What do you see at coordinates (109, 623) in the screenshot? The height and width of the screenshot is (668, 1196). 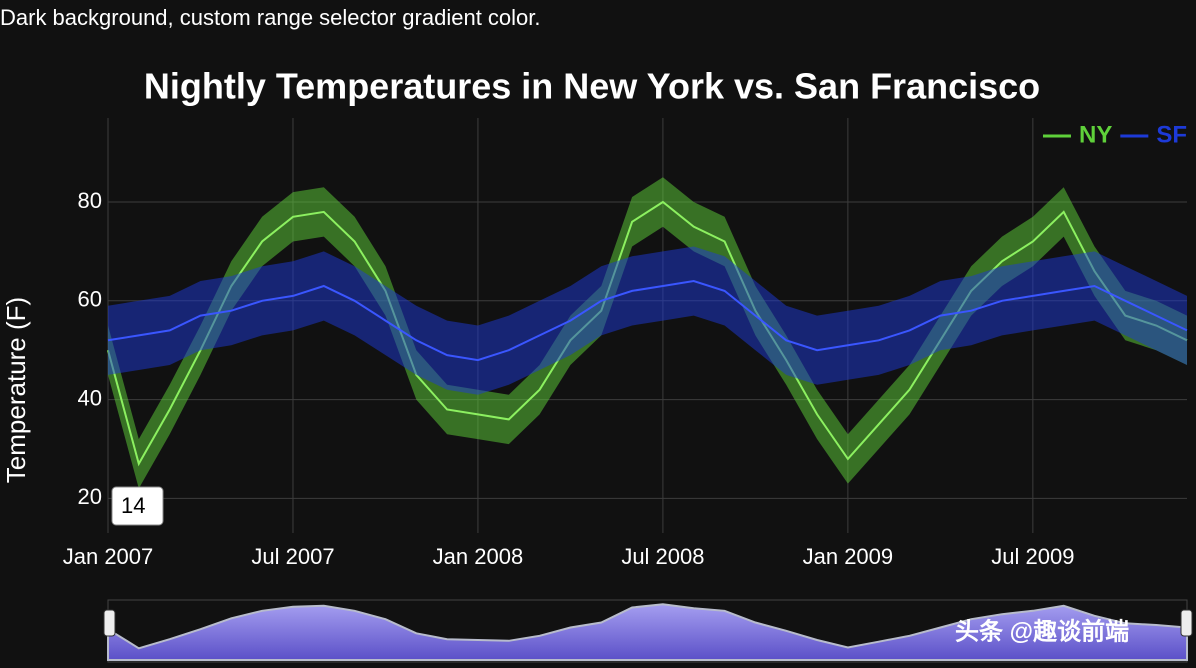 I see `slider-handle-left` at bounding box center [109, 623].